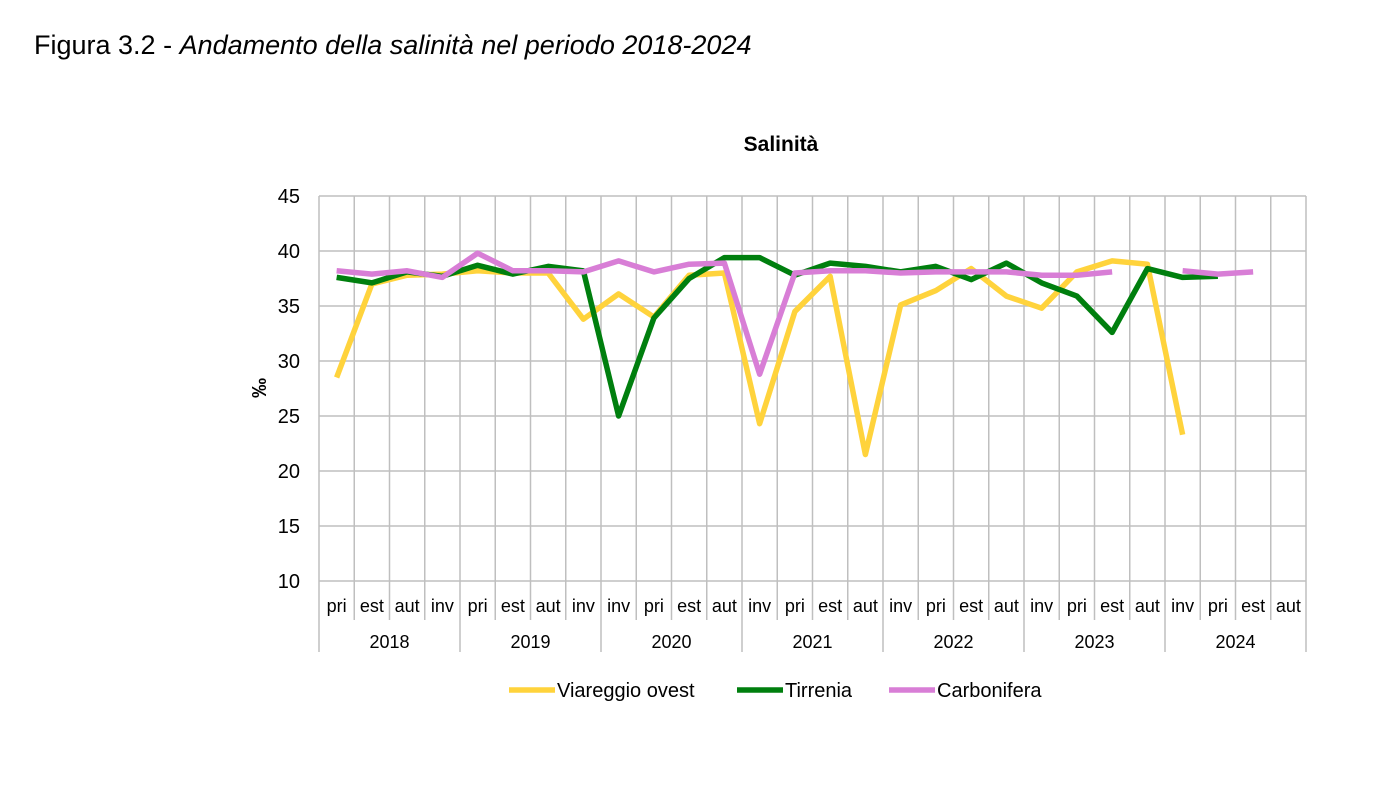 The height and width of the screenshot is (801, 1398). What do you see at coordinates (289, 197) in the screenshot?
I see `y-tick-label: 45` at bounding box center [289, 197].